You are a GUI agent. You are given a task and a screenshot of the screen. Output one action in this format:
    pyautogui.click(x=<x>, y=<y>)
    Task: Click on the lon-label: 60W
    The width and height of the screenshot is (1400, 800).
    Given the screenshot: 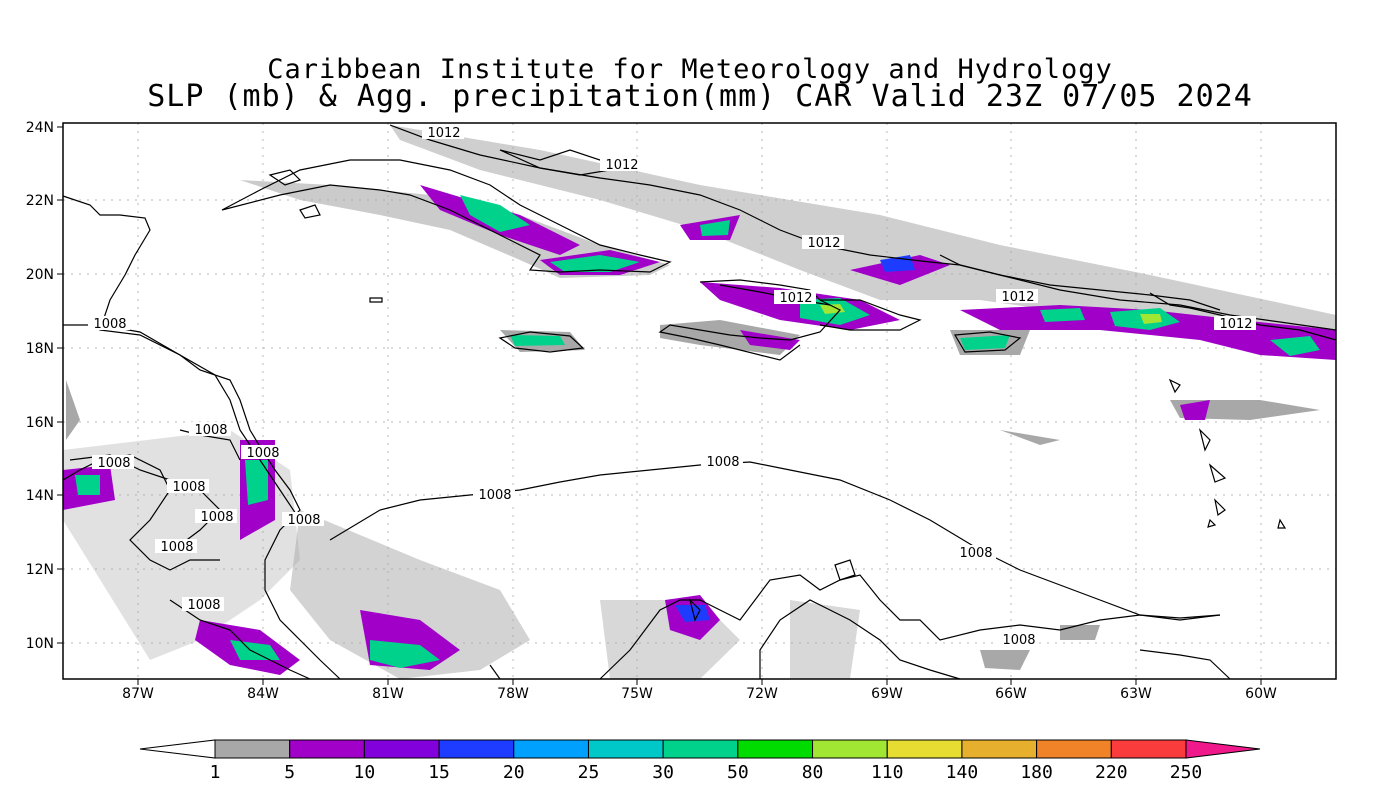 What is the action you would take?
    pyautogui.click(x=1261, y=694)
    